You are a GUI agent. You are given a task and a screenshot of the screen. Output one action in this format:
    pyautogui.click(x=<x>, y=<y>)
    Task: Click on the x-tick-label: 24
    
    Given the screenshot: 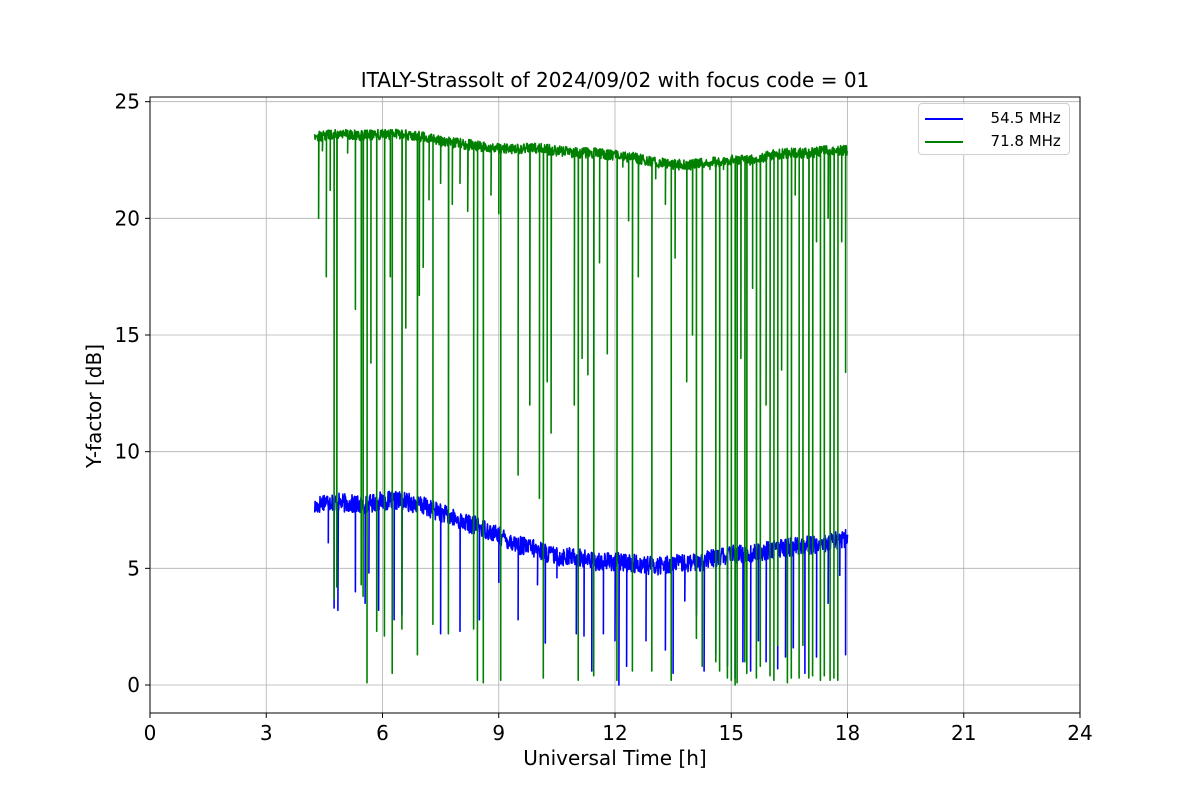 What is the action you would take?
    pyautogui.click(x=1079, y=733)
    